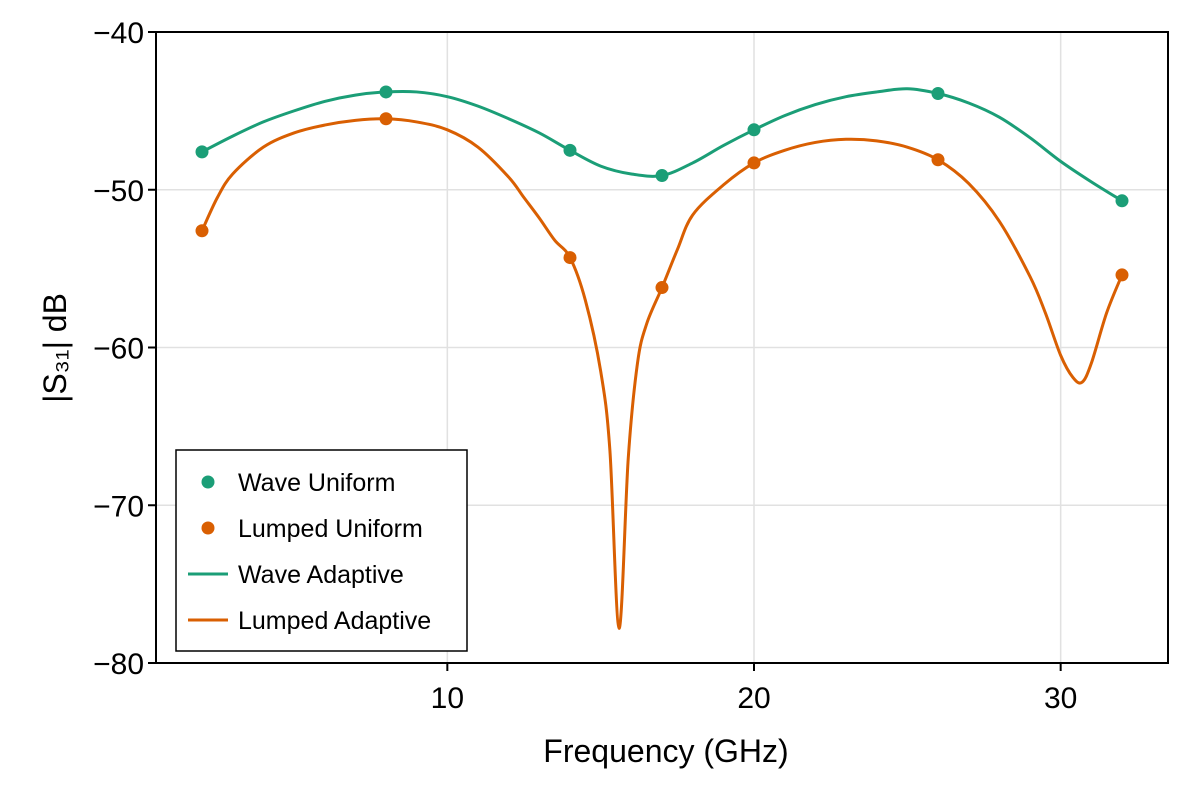 The width and height of the screenshot is (1200, 800). I want to click on legend-marker-lumped-uniform, so click(208, 528).